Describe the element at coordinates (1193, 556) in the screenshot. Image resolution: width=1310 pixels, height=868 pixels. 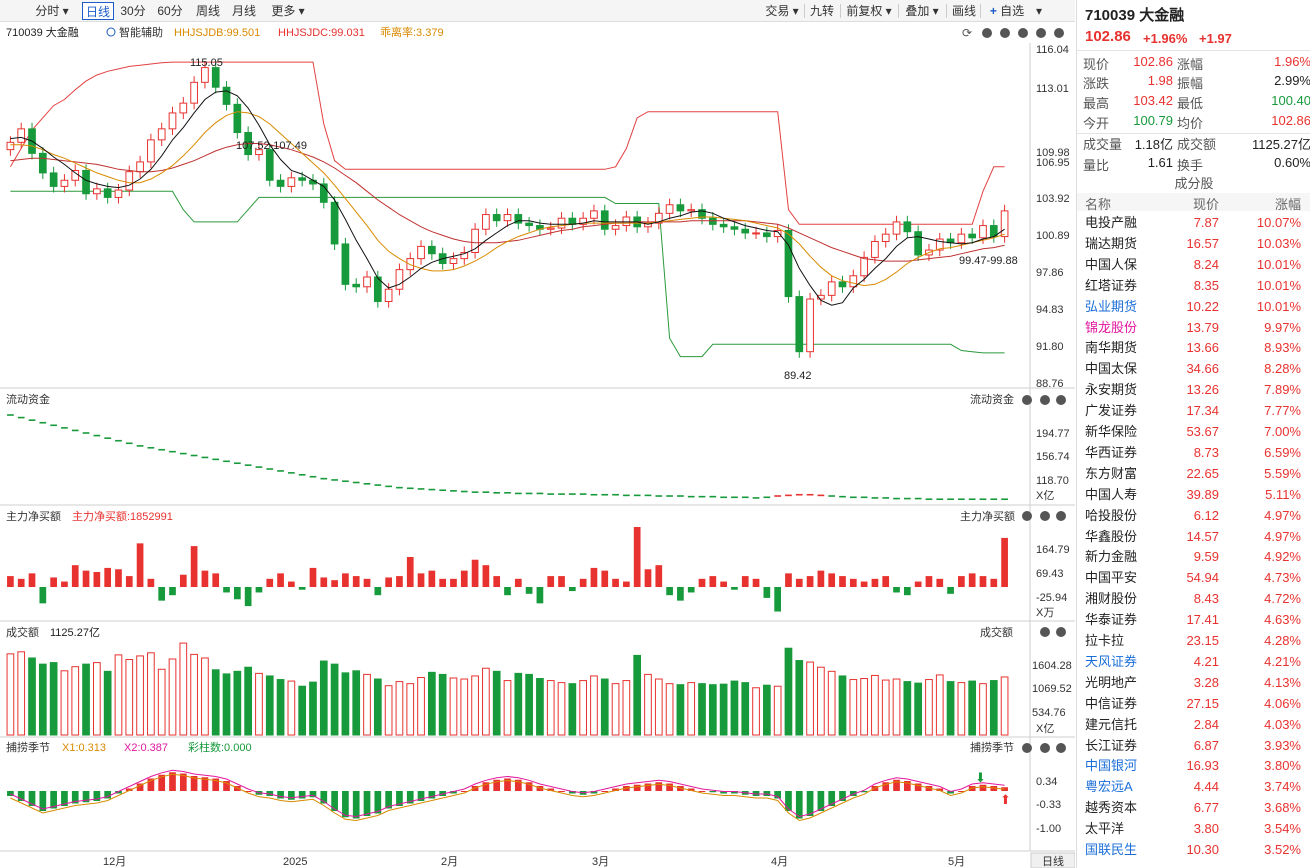
I see `constituent-row: 新力金融 9.59 4.92%` at that location.